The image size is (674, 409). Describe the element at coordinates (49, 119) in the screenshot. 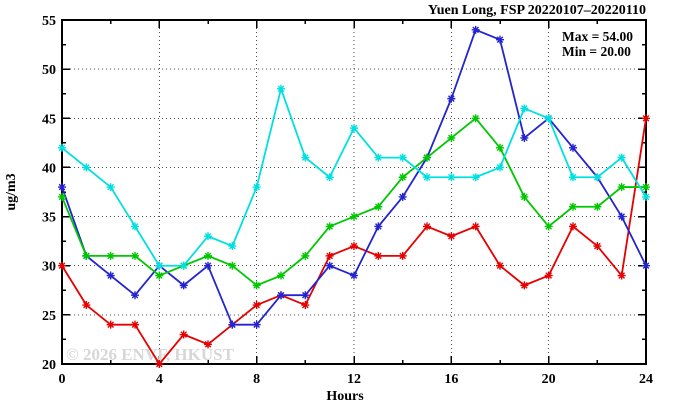

I see `y-tick-label-45: 45` at that location.